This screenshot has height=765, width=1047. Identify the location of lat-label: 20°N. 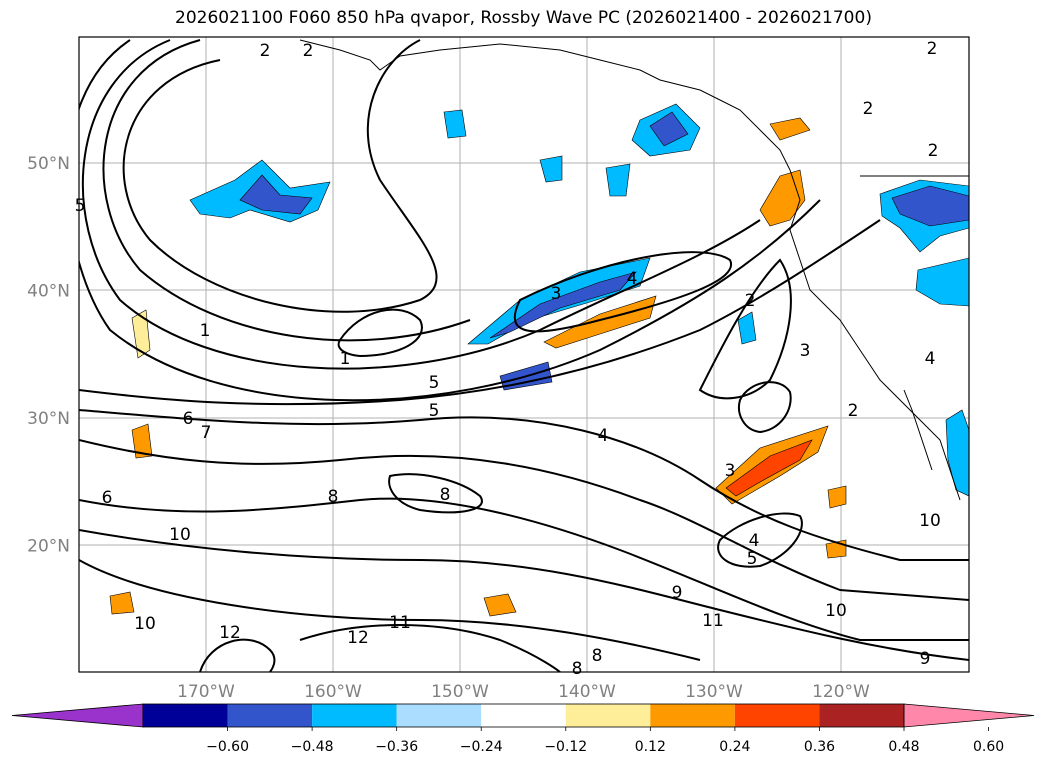
(48, 547).